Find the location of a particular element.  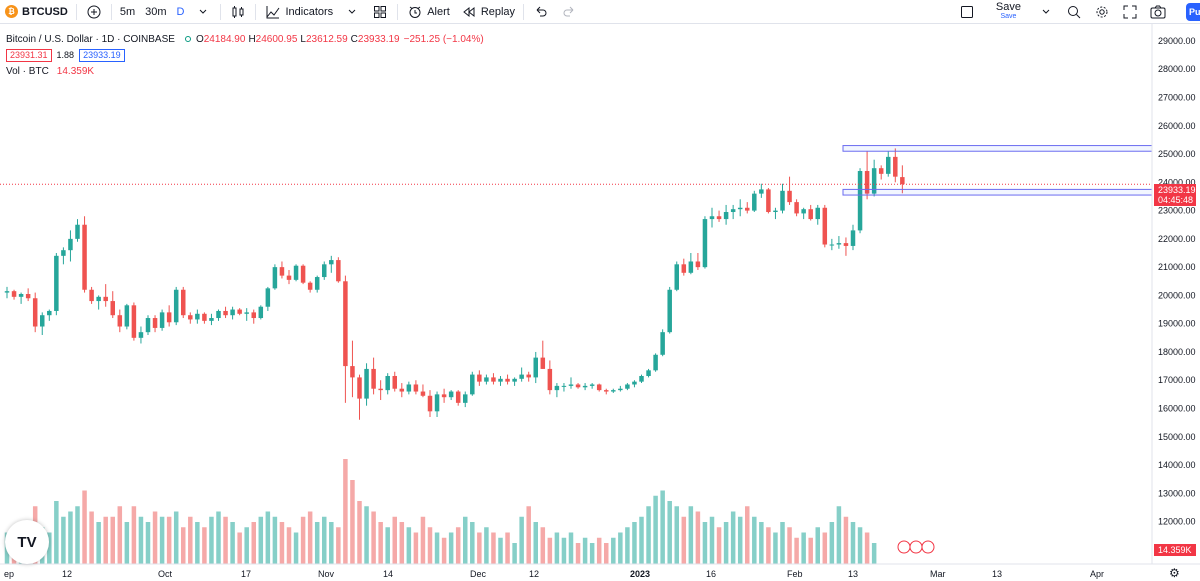

fullscreen-button is located at coordinates (1130, 12).